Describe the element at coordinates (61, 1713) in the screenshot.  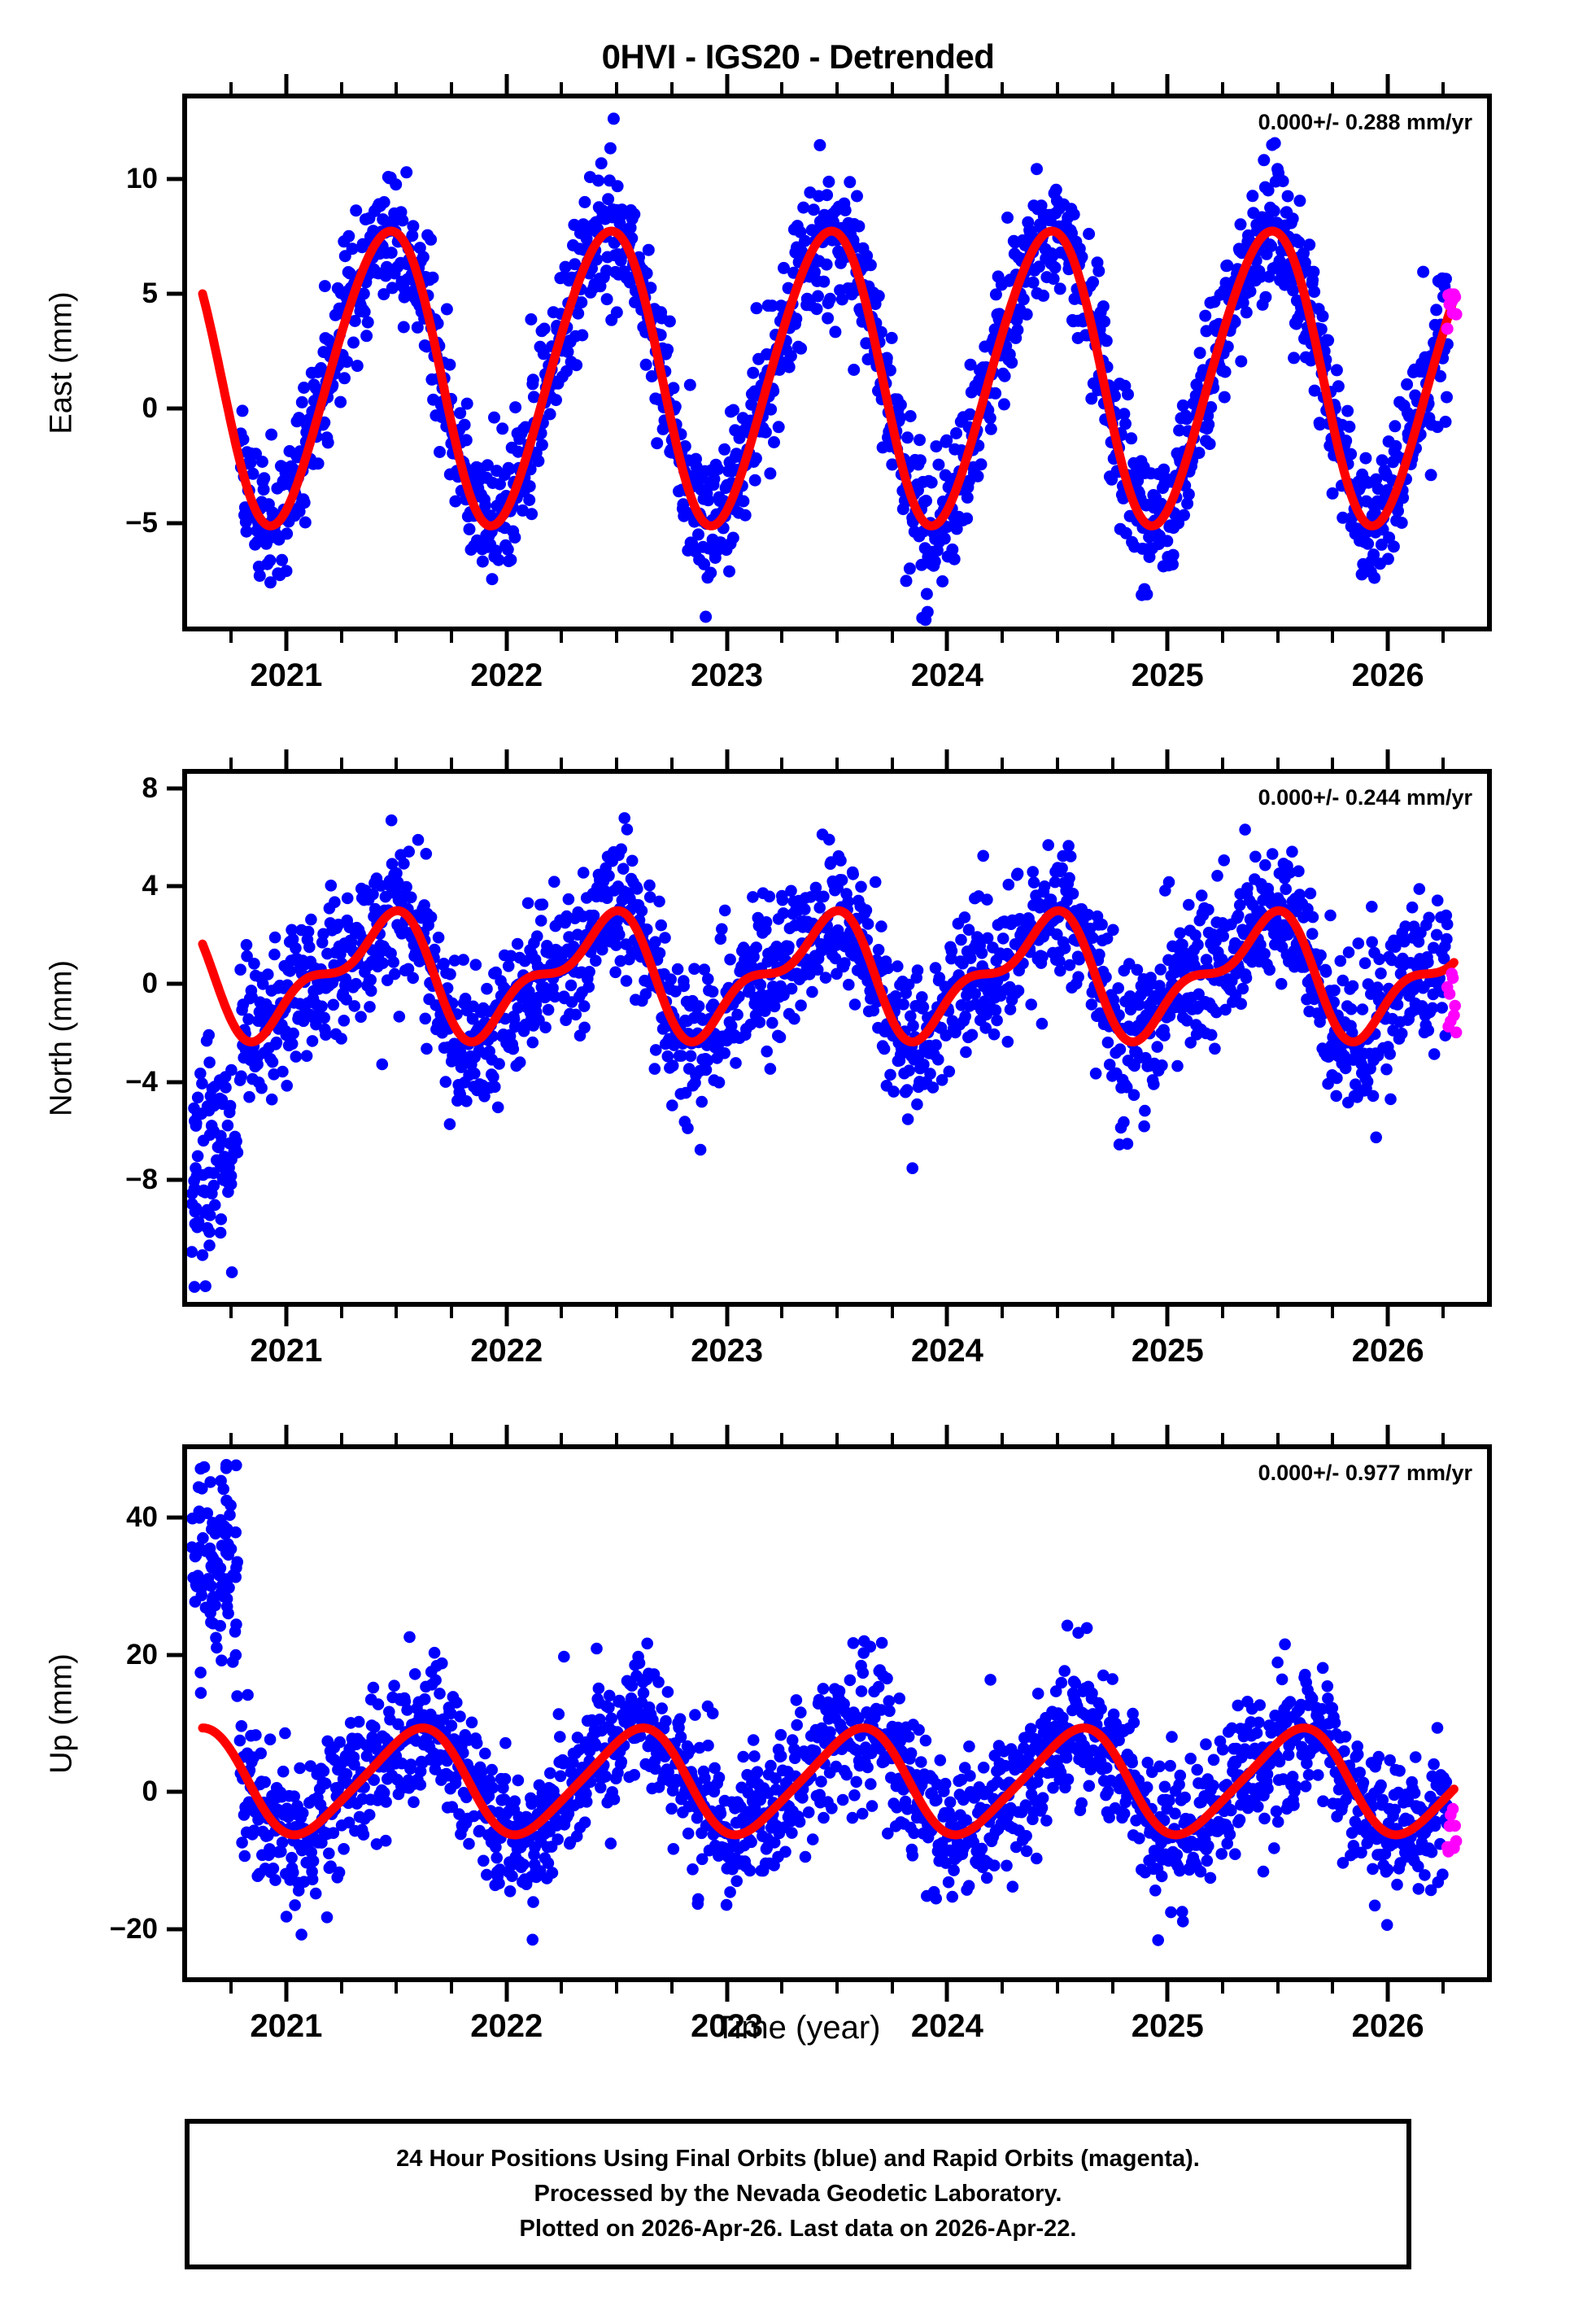
I see `axis-label-y-up: Up (mm)` at that location.